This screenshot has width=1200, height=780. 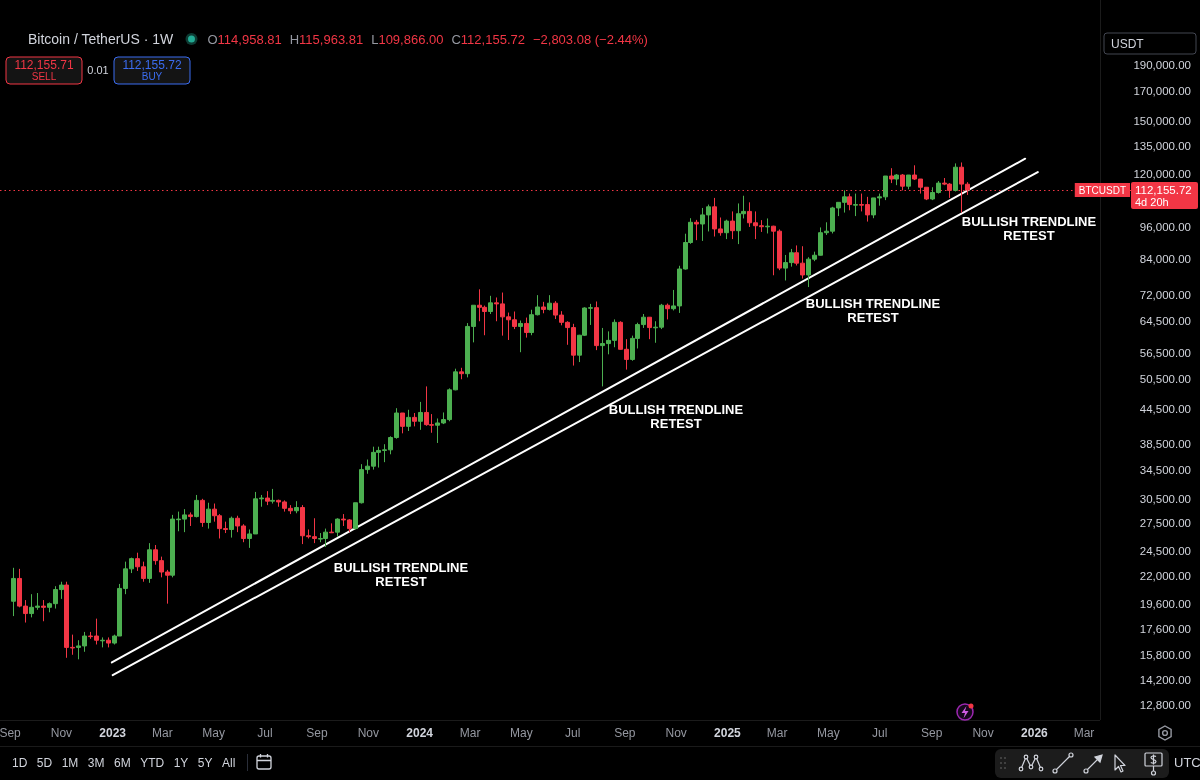 I want to click on annotation: O114,958.81, so click(x=244, y=39).